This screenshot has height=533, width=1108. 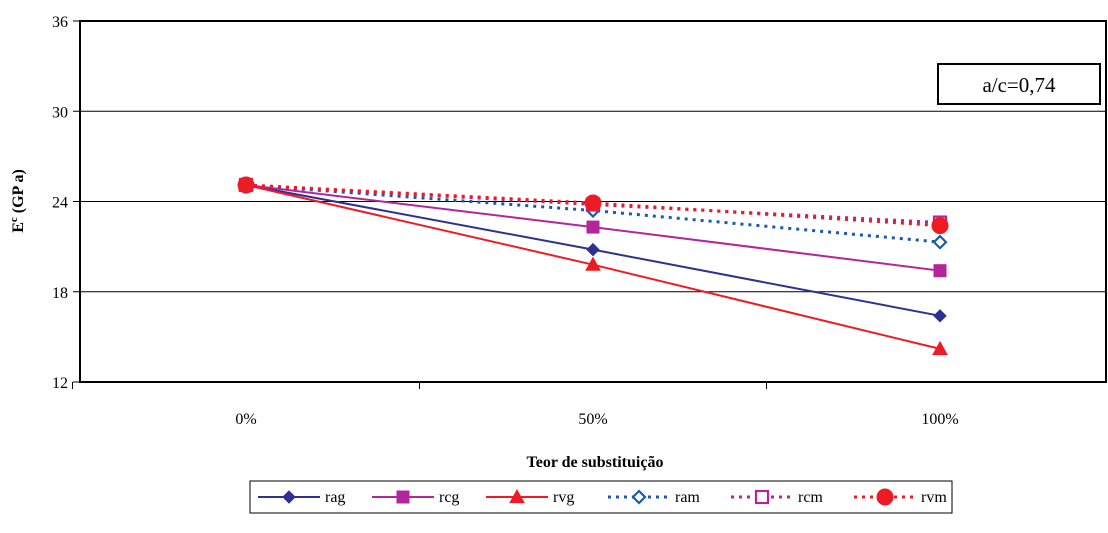 What do you see at coordinates (934, 497) in the screenshot?
I see `legend-label: rvm` at bounding box center [934, 497].